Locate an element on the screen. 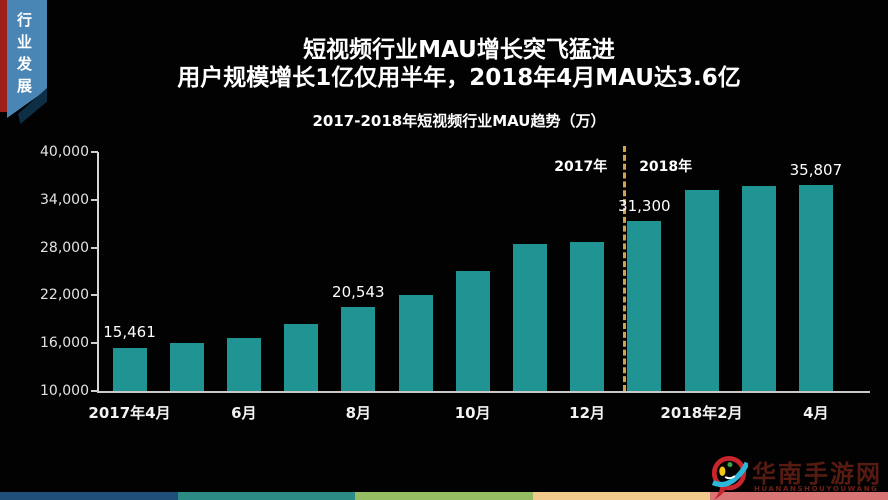 The height and width of the screenshot is (500, 888). x-tick-label: 10月 is located at coordinates (472, 413).